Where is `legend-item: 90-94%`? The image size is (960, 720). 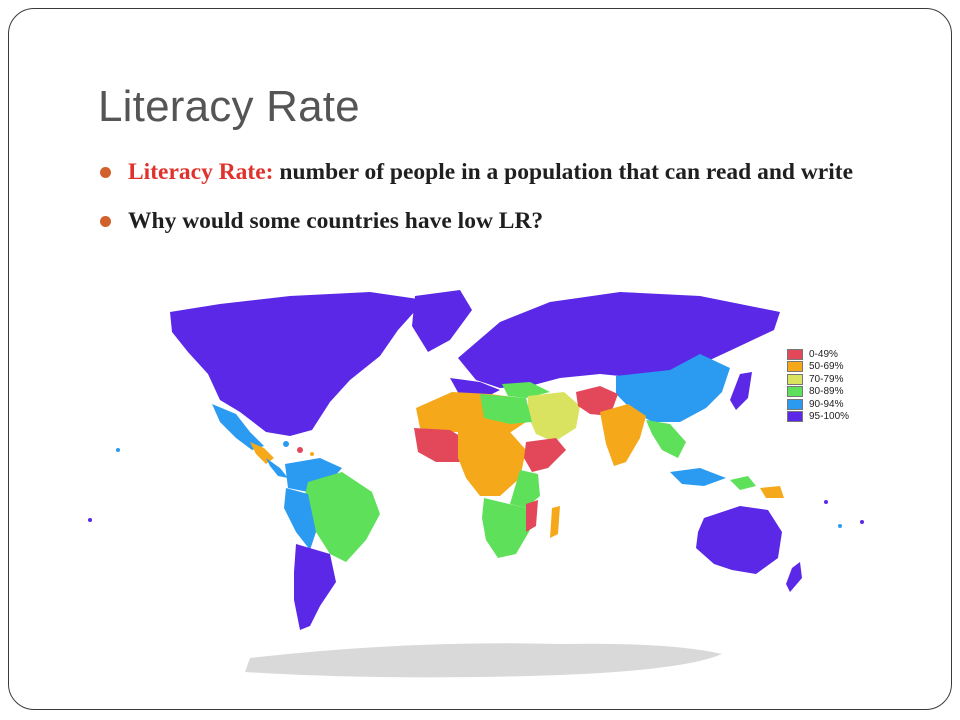 legend-item: 90-94% is located at coordinates (818, 404).